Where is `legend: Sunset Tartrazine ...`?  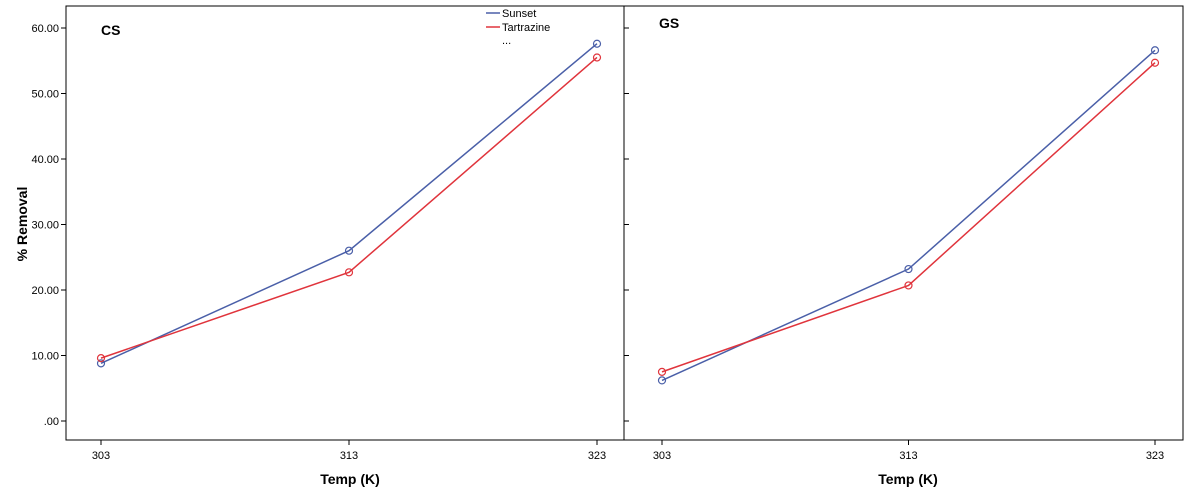 legend: Sunset Tartrazine ... is located at coordinates (518, 27).